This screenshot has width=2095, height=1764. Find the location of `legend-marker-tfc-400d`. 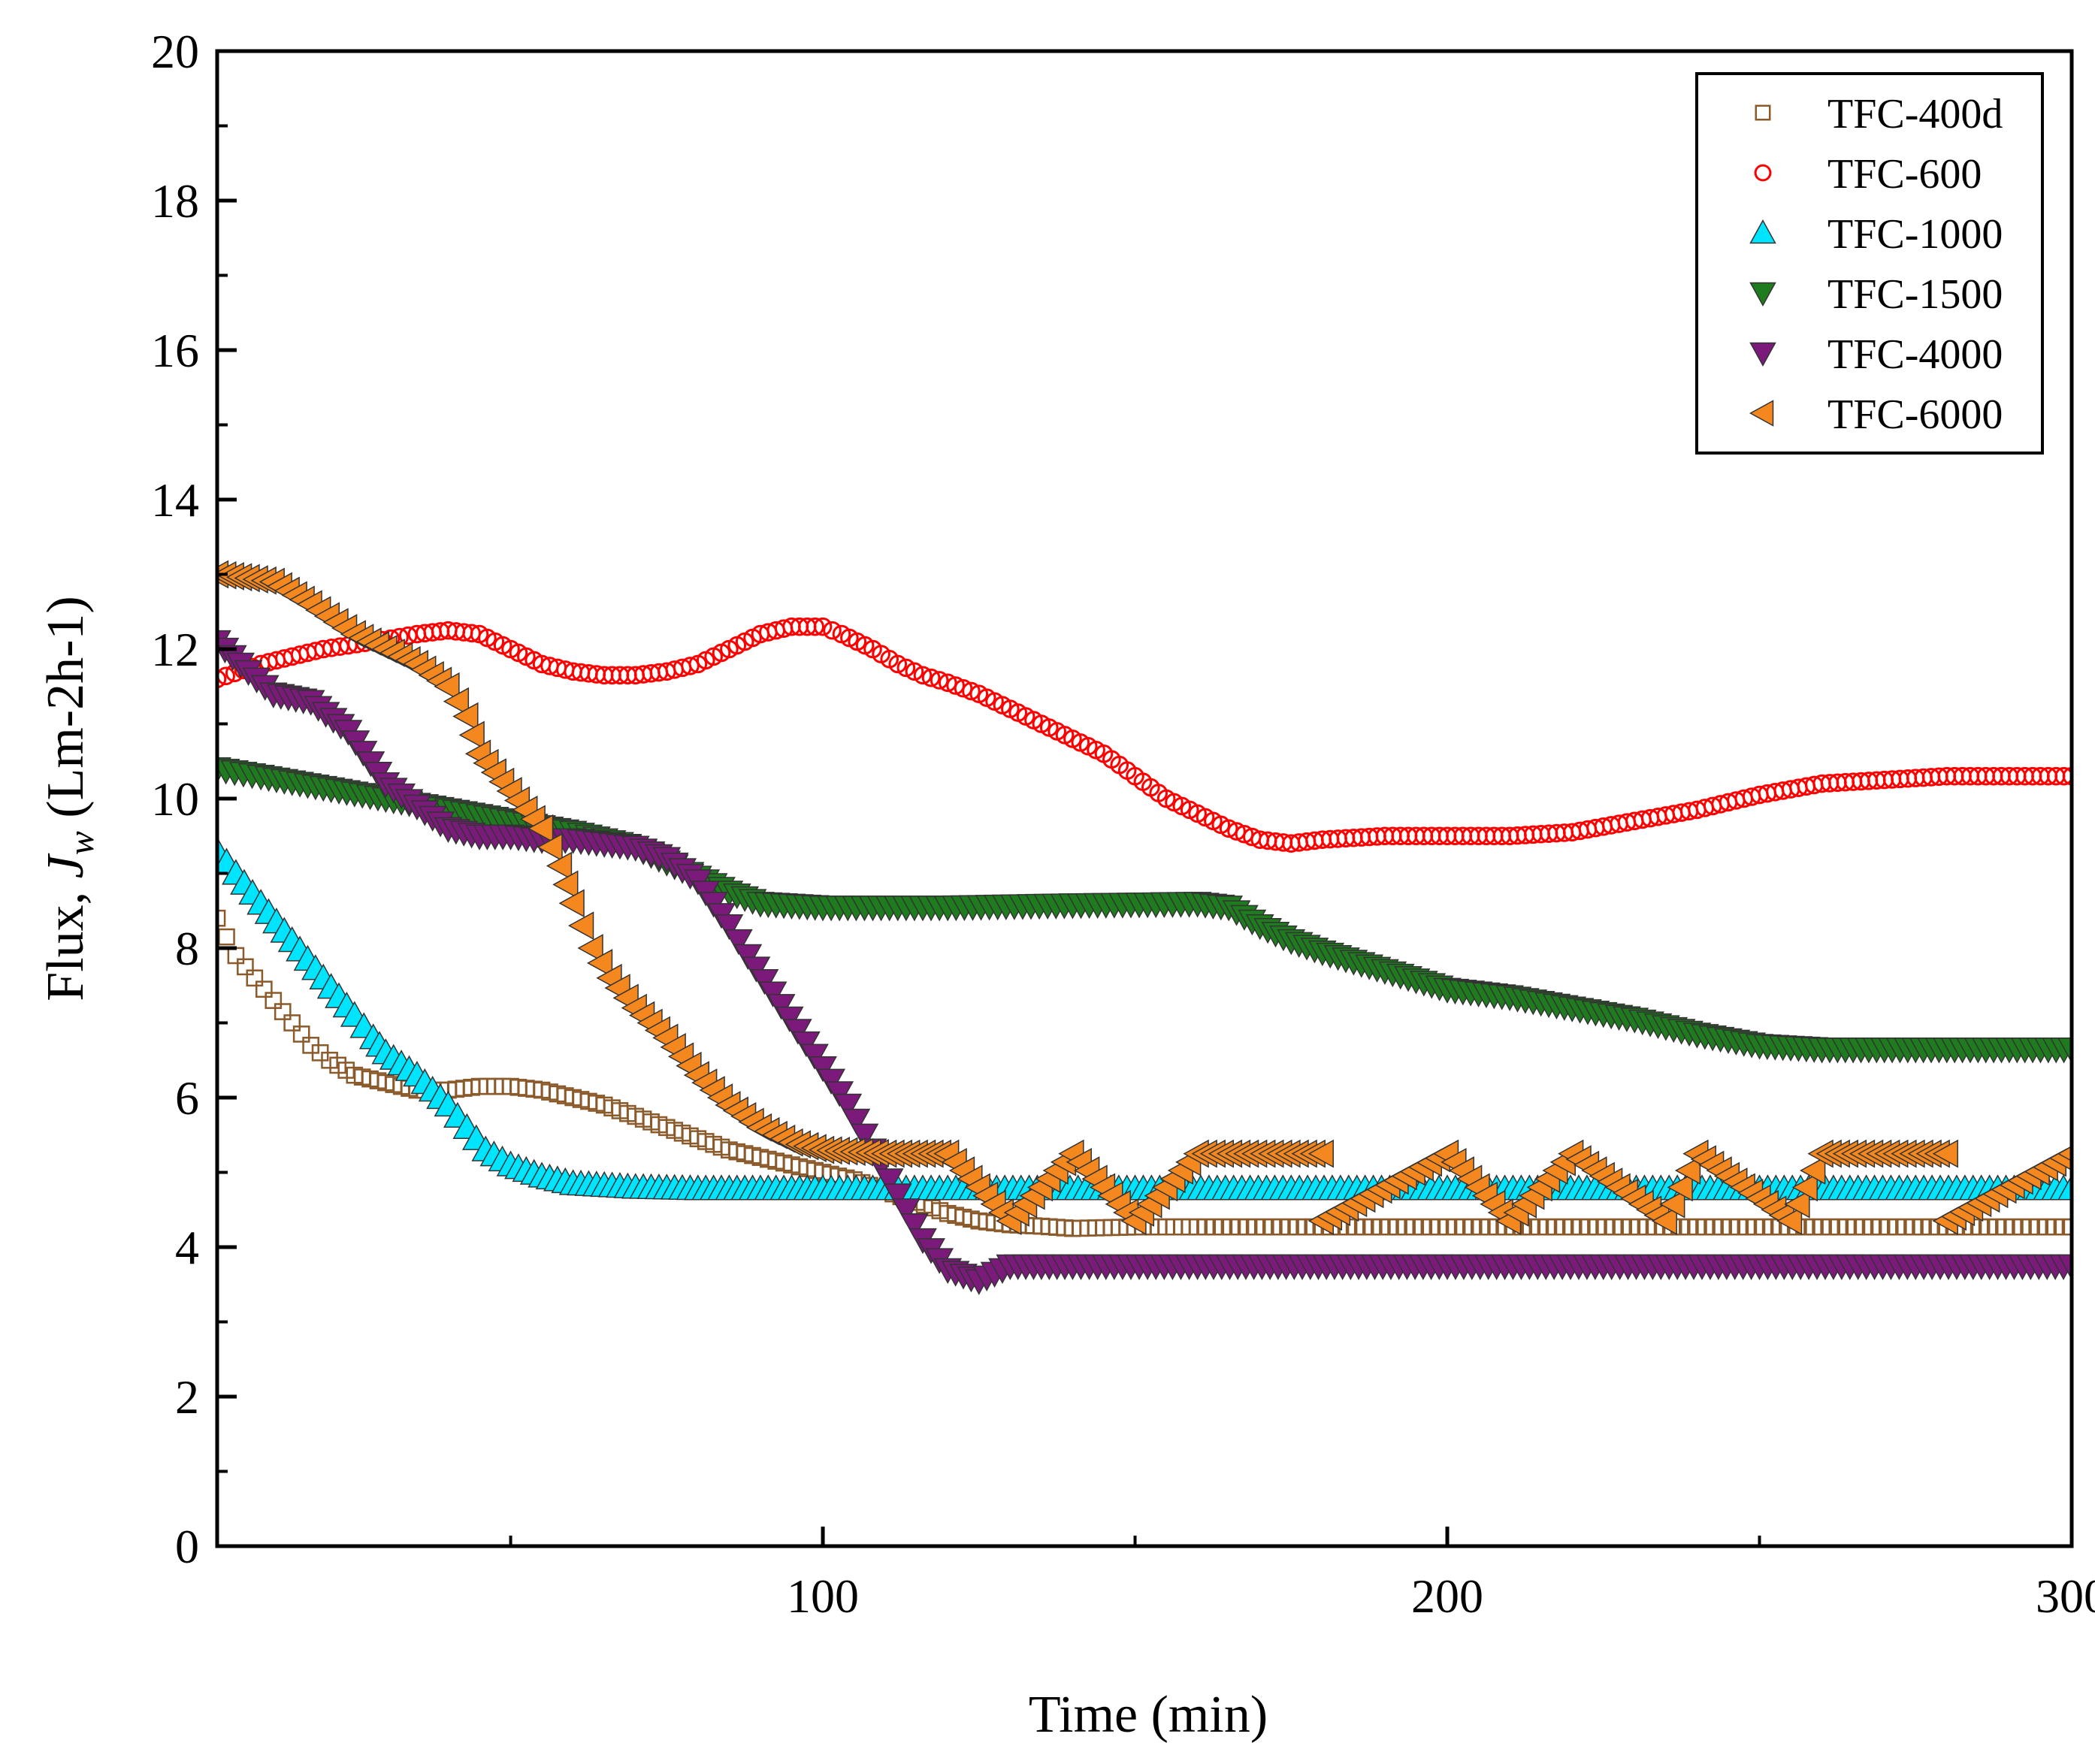

legend-marker-tfc-400d is located at coordinates (1763, 112).